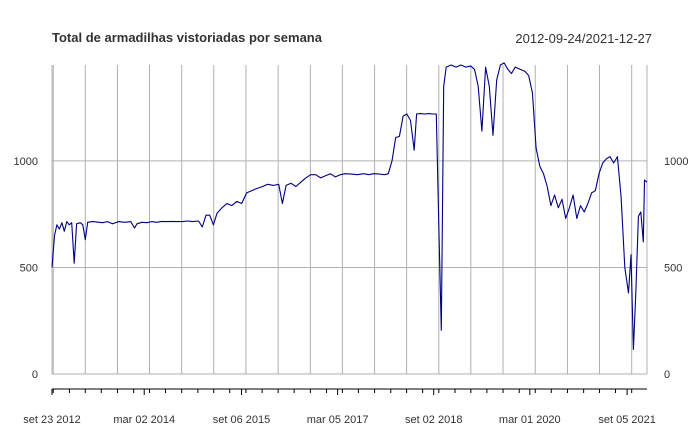 The width and height of the screenshot is (700, 432). Describe the element at coordinates (627, 420) in the screenshot. I see `x-tick-label: set 05 2021` at that location.